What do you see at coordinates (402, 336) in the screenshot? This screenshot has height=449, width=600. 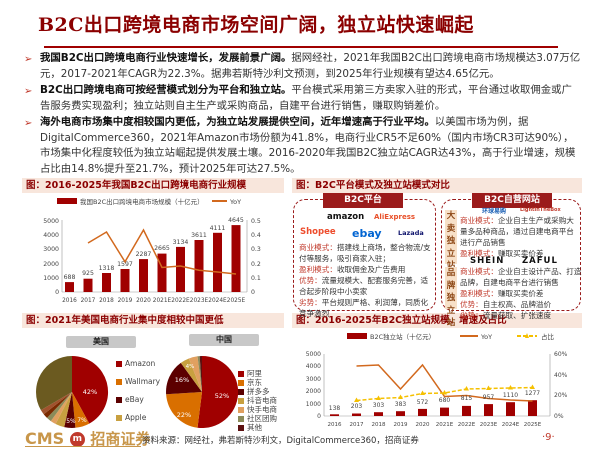 I see `legend-bar-label: B2C独立站（十亿元）` at bounding box center [402, 336].